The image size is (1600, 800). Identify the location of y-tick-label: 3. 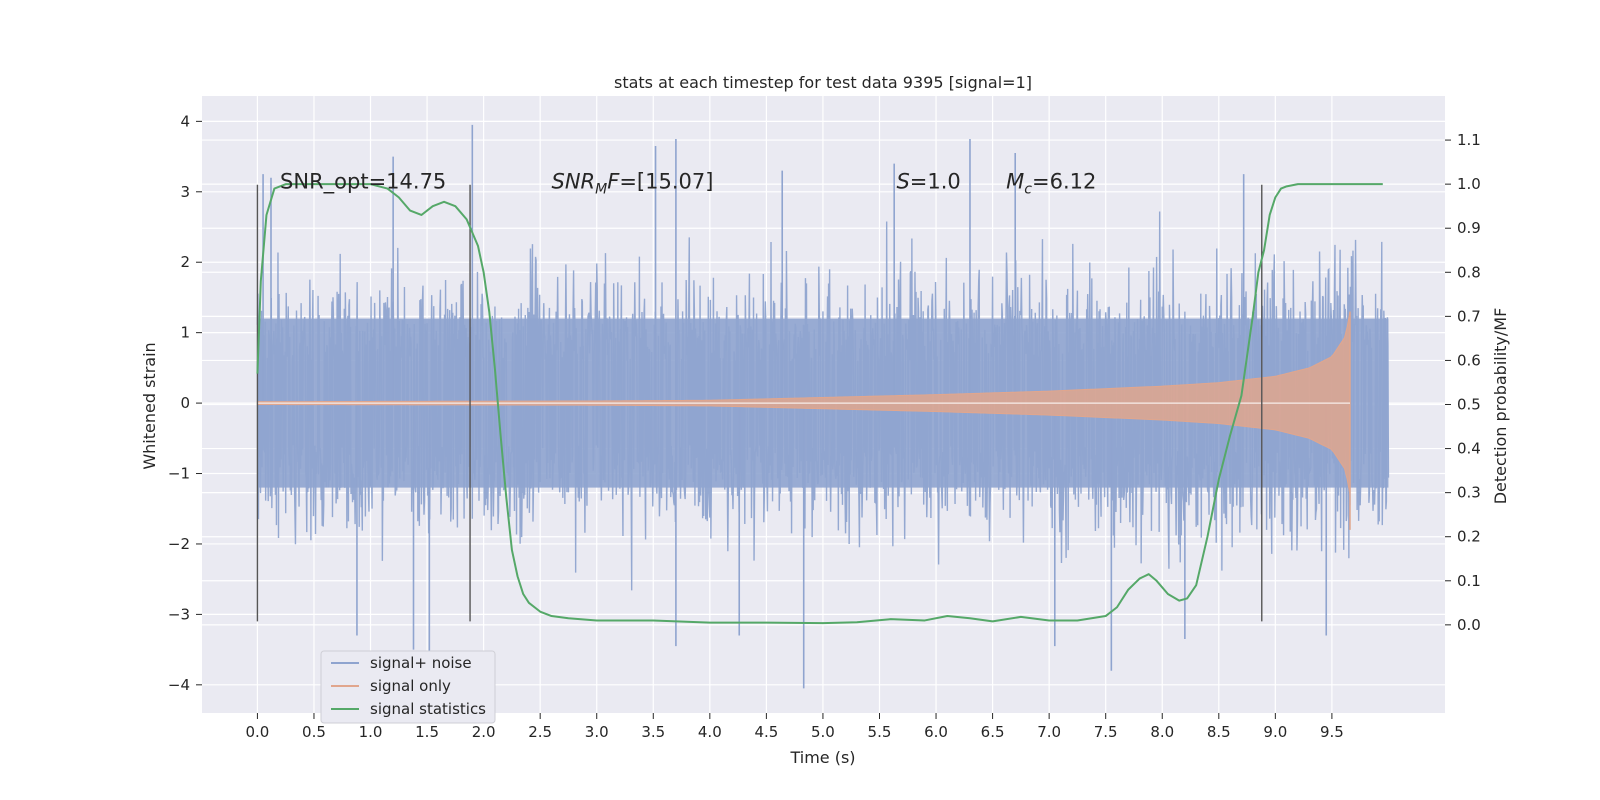
(185, 192).